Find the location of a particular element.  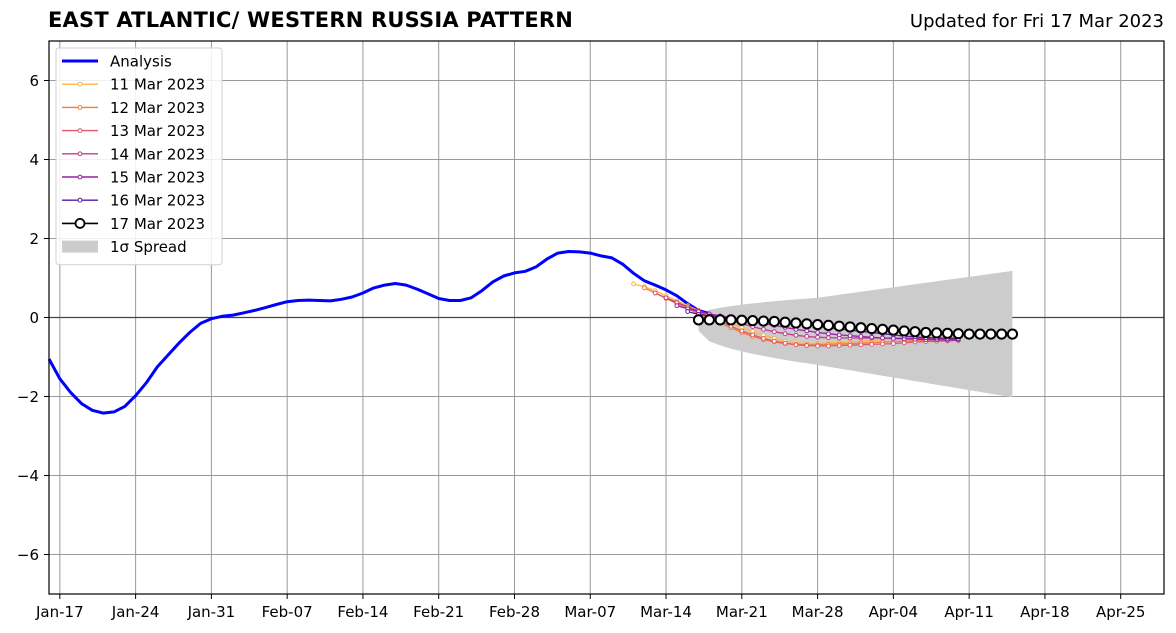

chart-title: EAST ATLANTIC/ WESTERN RUSSIA PATTERN is located at coordinates (311, 20).